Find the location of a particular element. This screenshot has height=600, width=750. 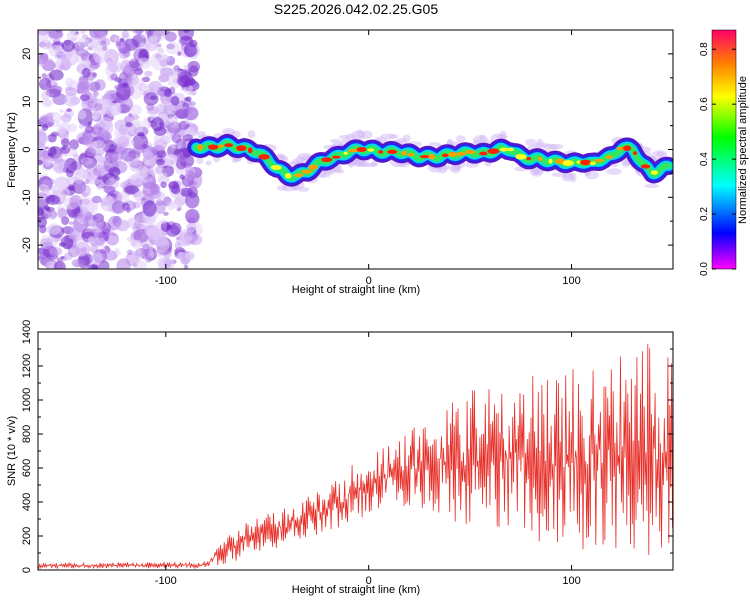

spectrogram-ytick-label: 20 is located at coordinates (27, 54).